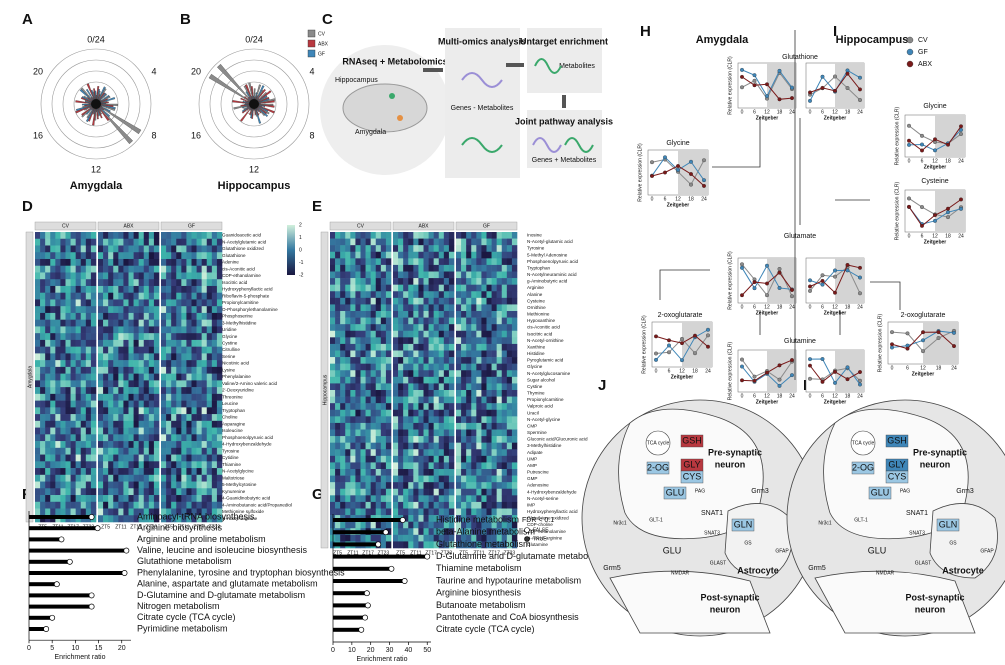  I want to click on label: Zeitgeber, so click(767, 402).